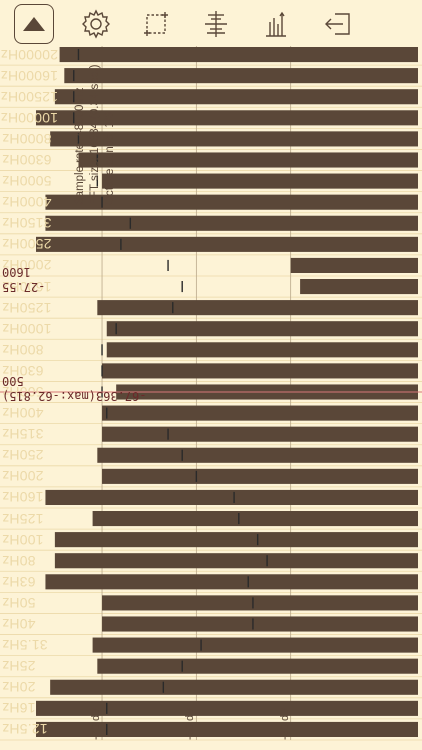 Image resolution: width=422 pixels, height=750 pixels. I want to click on freq-label-12500Hz: 12500Hz, so click(29, 96).